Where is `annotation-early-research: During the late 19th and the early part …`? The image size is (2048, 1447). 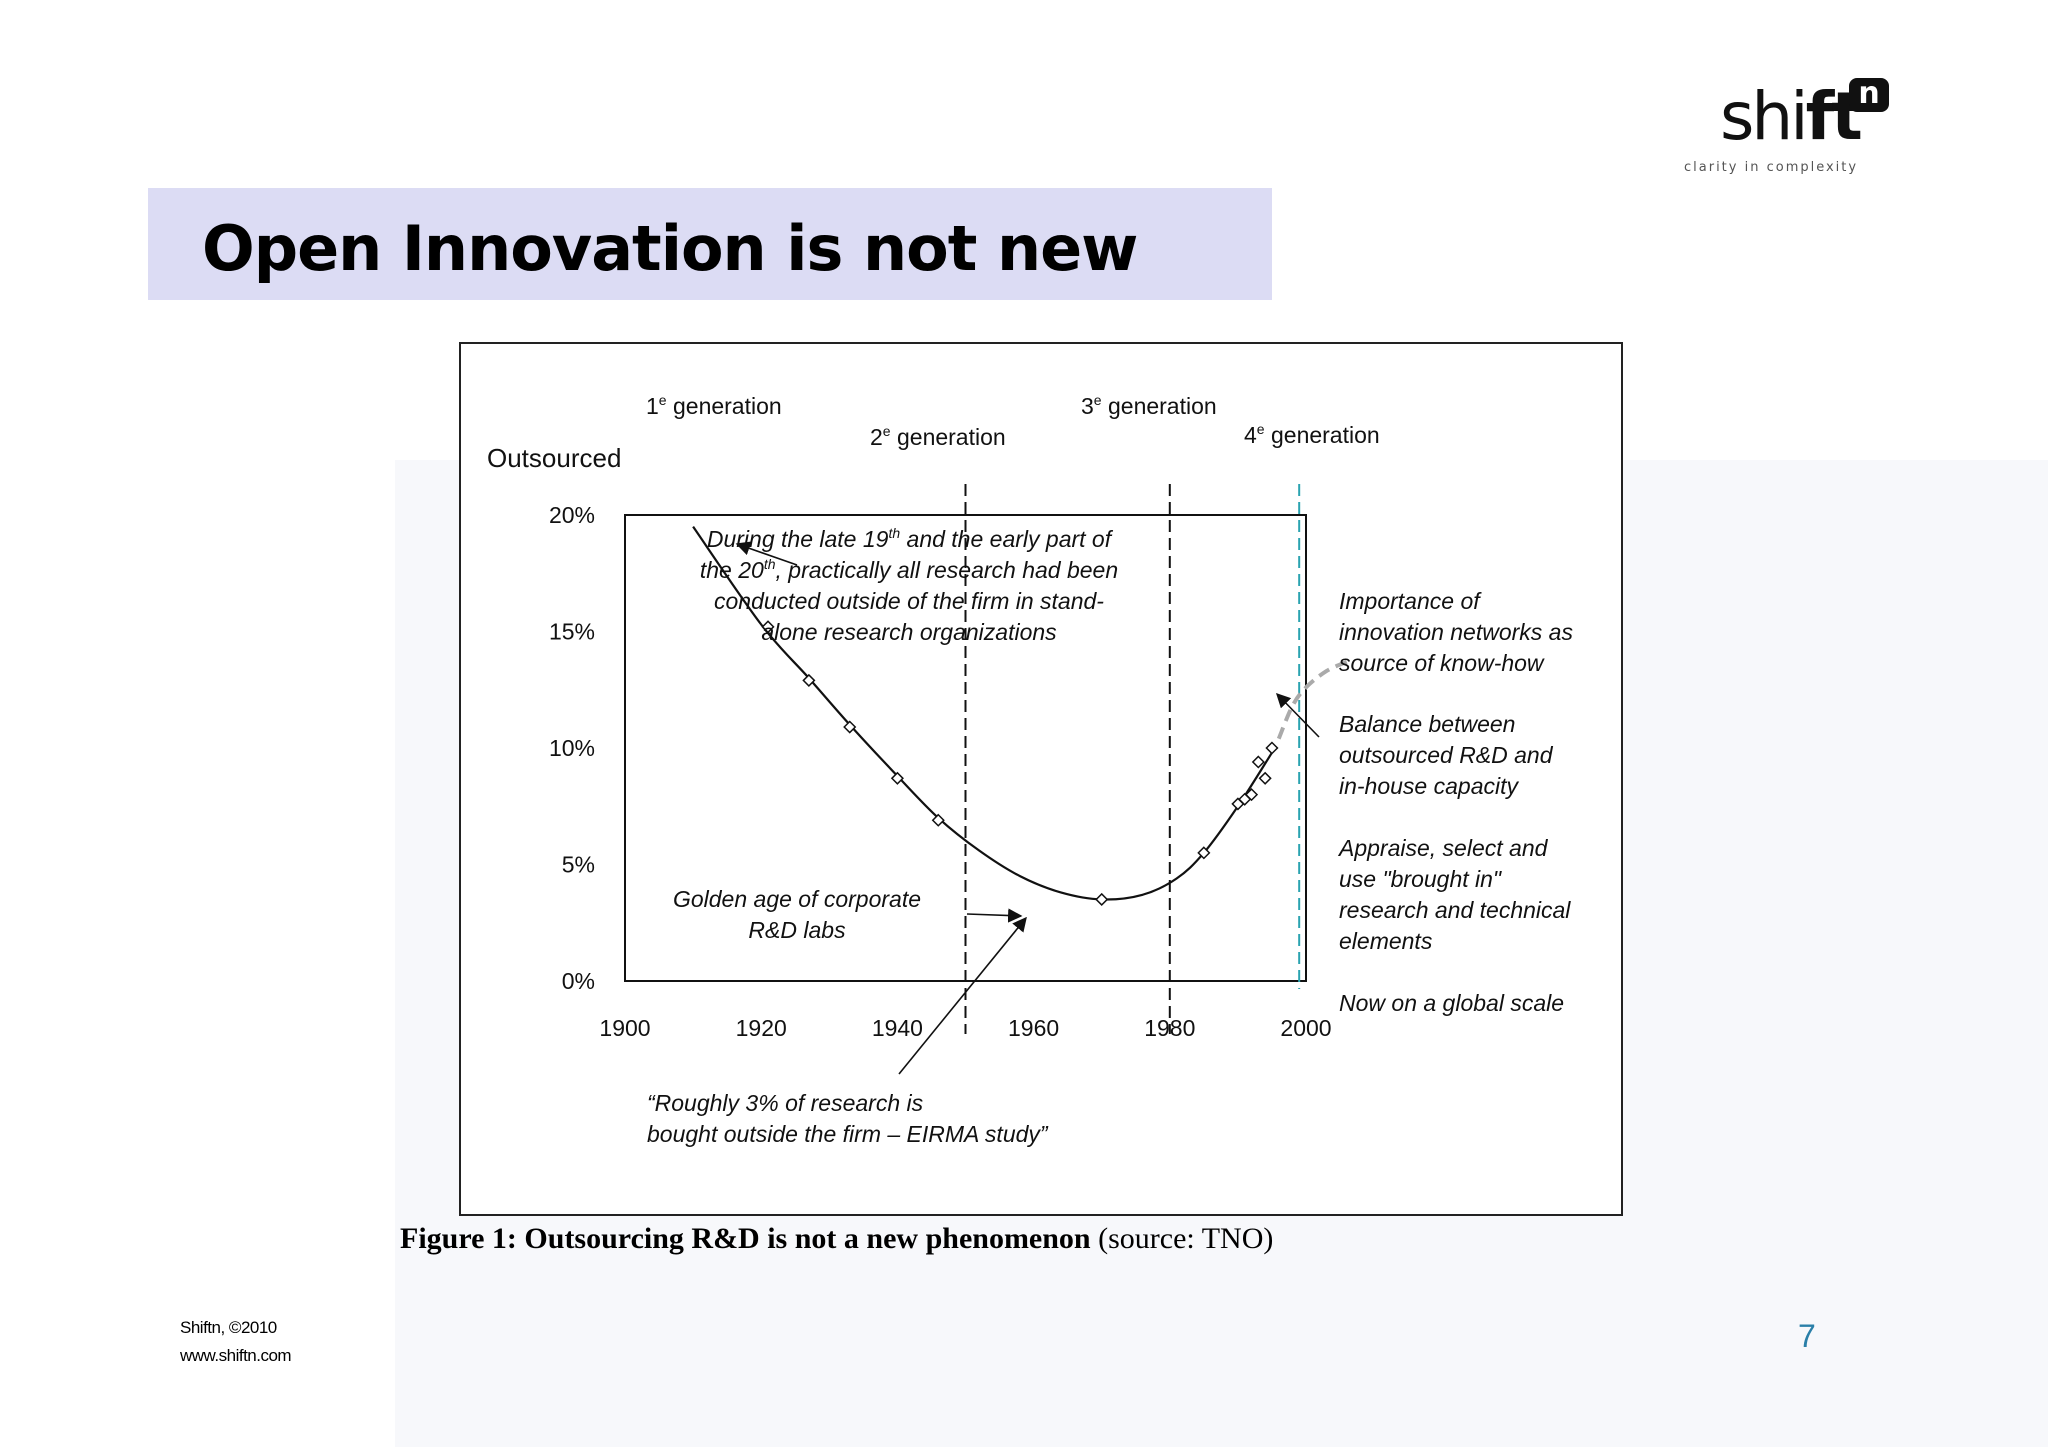
annotation-early-research: During the late 19th and the early part … is located at coordinates (910, 538).